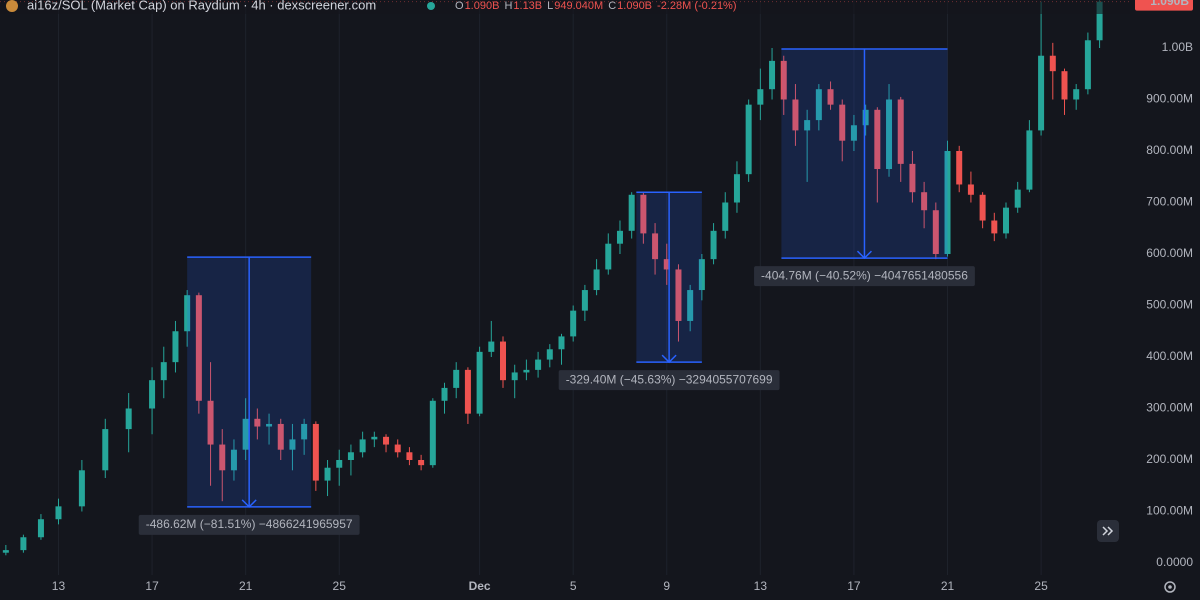  I want to click on y-tick-label: 800.00M, so click(1169, 150).